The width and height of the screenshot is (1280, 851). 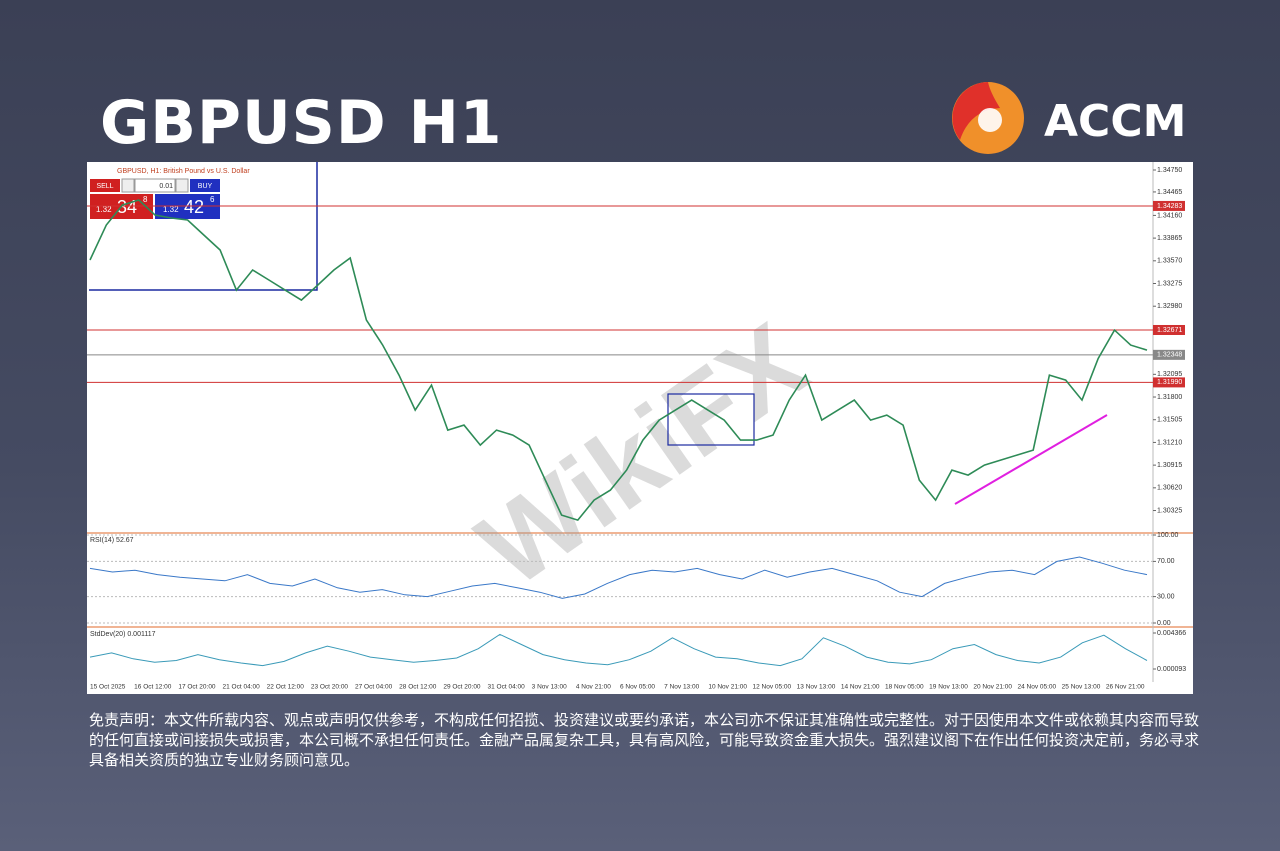 What do you see at coordinates (1168, 535) in the screenshot?
I see `y-tick-label: 100.00` at bounding box center [1168, 535].